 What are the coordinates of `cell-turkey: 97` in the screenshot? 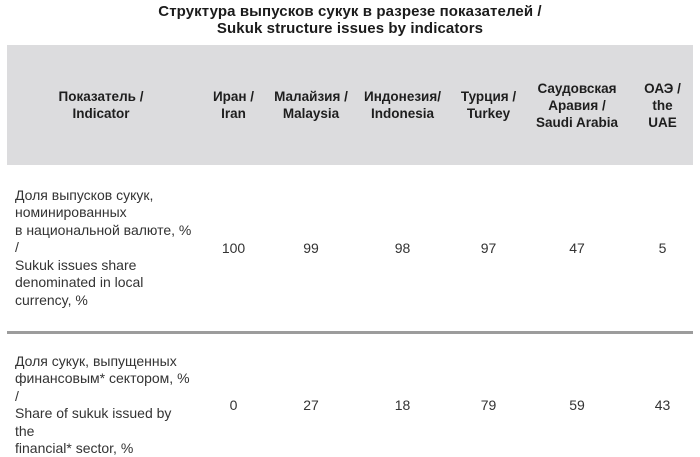 It's located at (488, 249).